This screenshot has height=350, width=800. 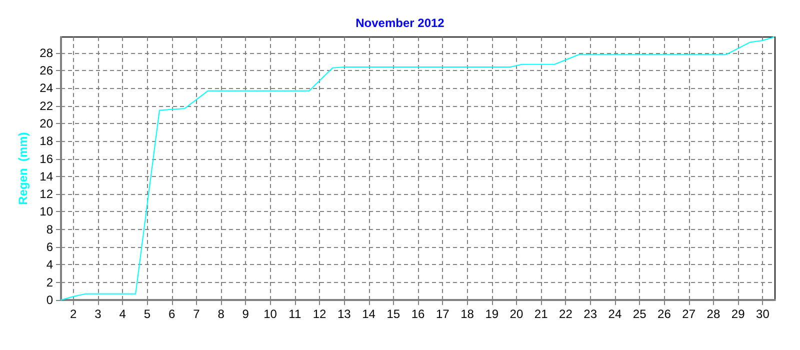 I want to click on x-tick-label: 27, so click(x=689, y=314).